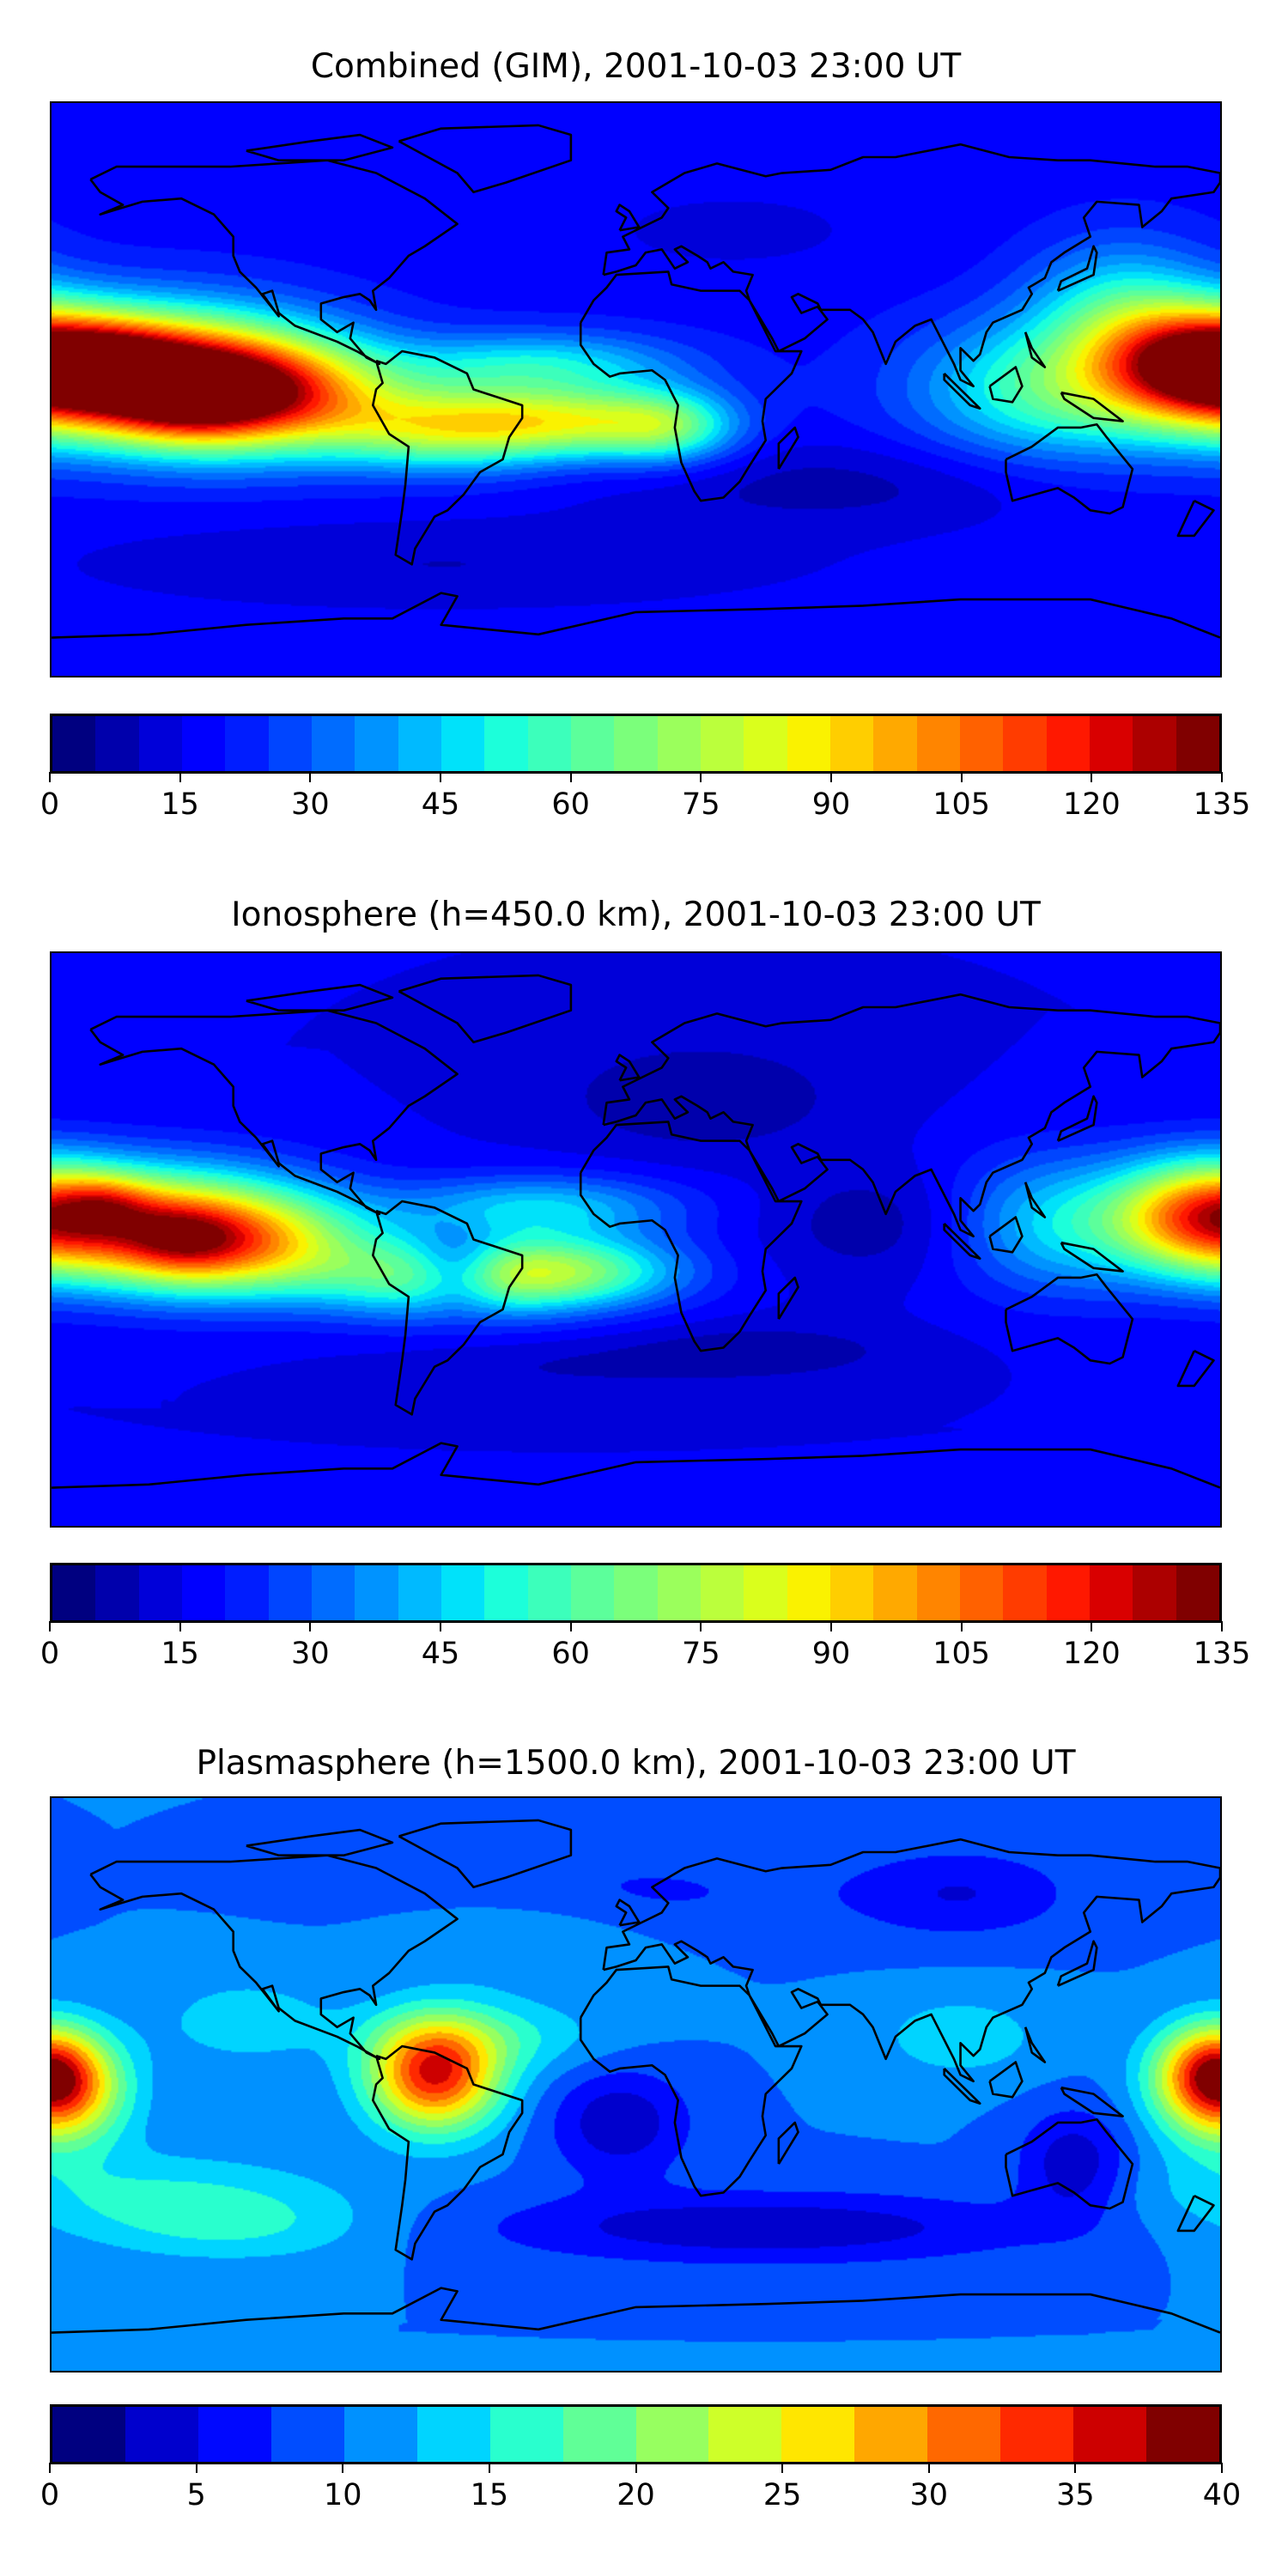 The width and height of the screenshot is (1288, 2576). Describe the element at coordinates (636, 66) in the screenshot. I see `panel-title-combined: Combined (GIM), 2001-10-03 23:00 UT` at that location.